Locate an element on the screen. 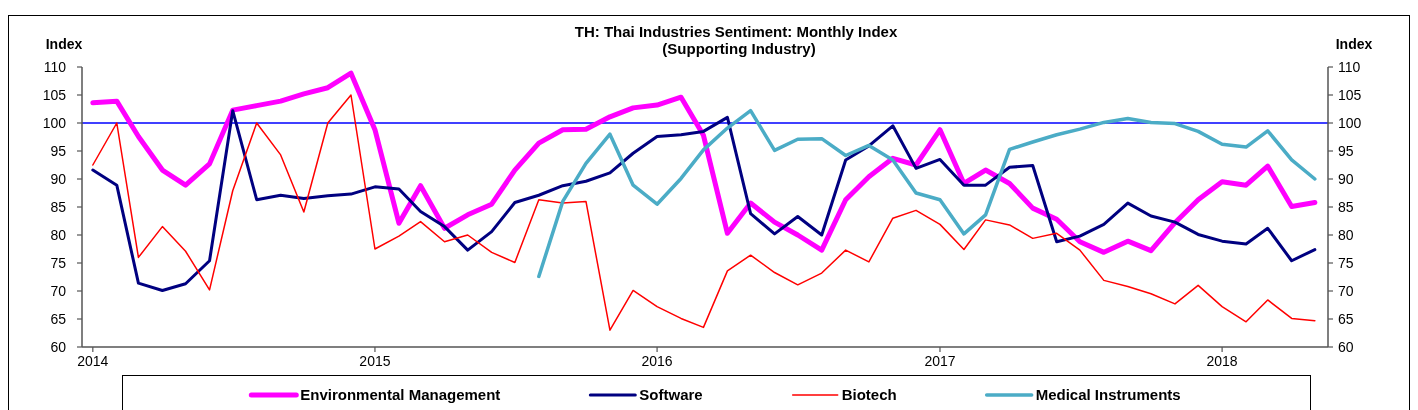 Image resolution: width=1418 pixels, height=410 pixels. chart-title: TH: Thai Industries Sentiment: Monthly Index is located at coordinates (736, 31).